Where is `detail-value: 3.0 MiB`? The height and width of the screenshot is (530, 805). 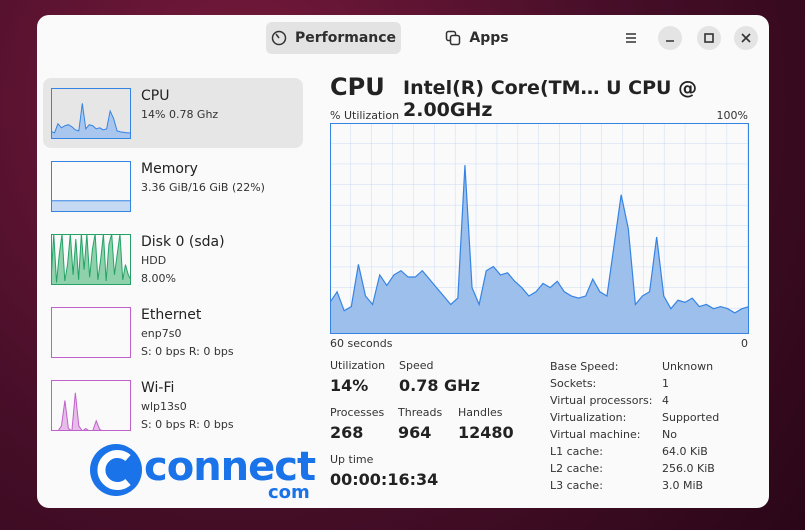
detail-value: 3.0 MiB is located at coordinates (683, 485).